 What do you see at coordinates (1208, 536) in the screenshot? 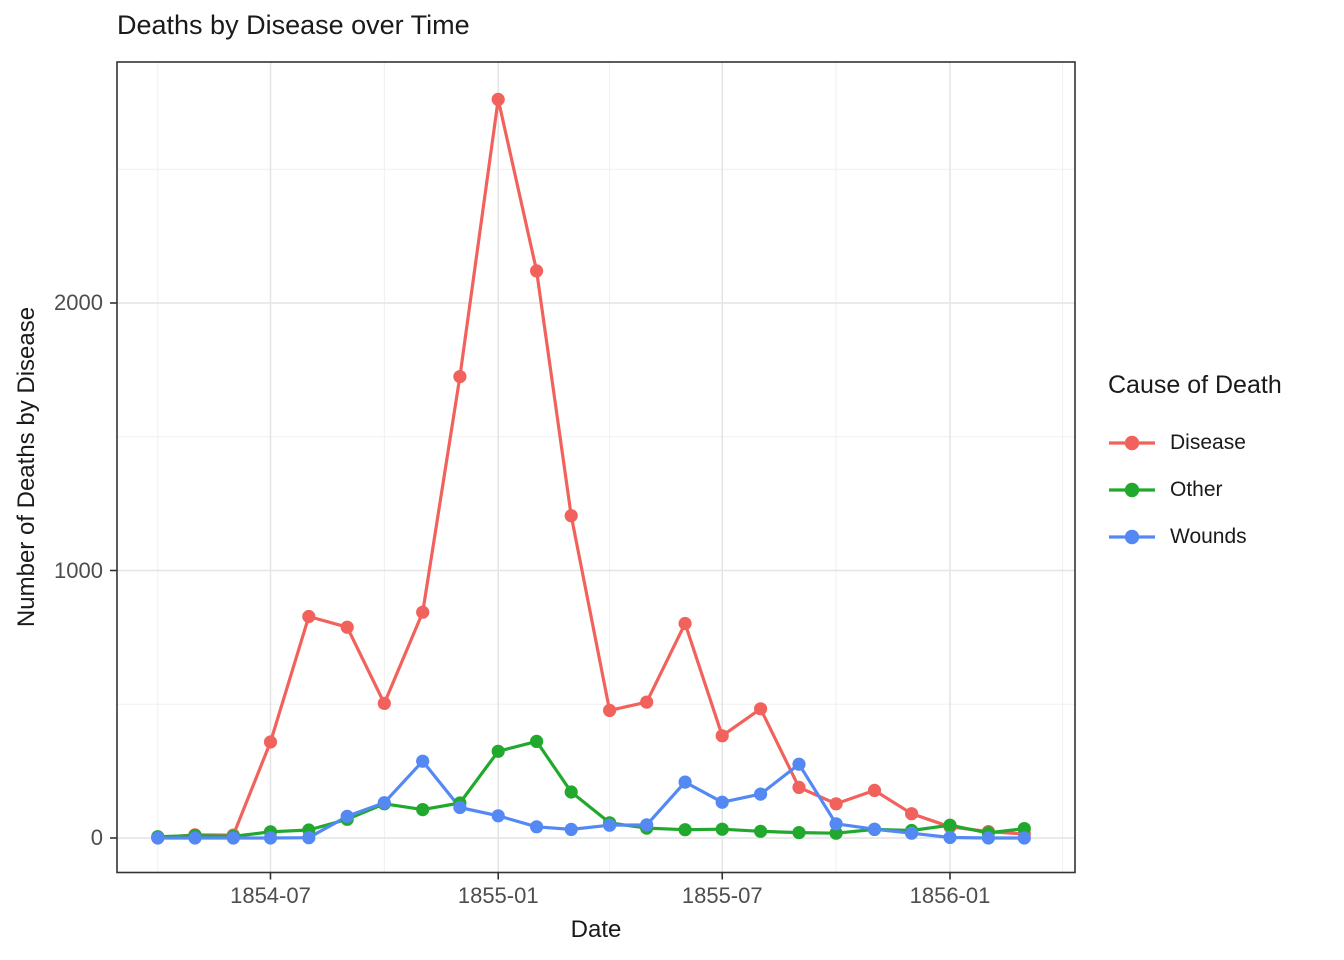
I see `legend-label-wounds: Wounds` at bounding box center [1208, 536].